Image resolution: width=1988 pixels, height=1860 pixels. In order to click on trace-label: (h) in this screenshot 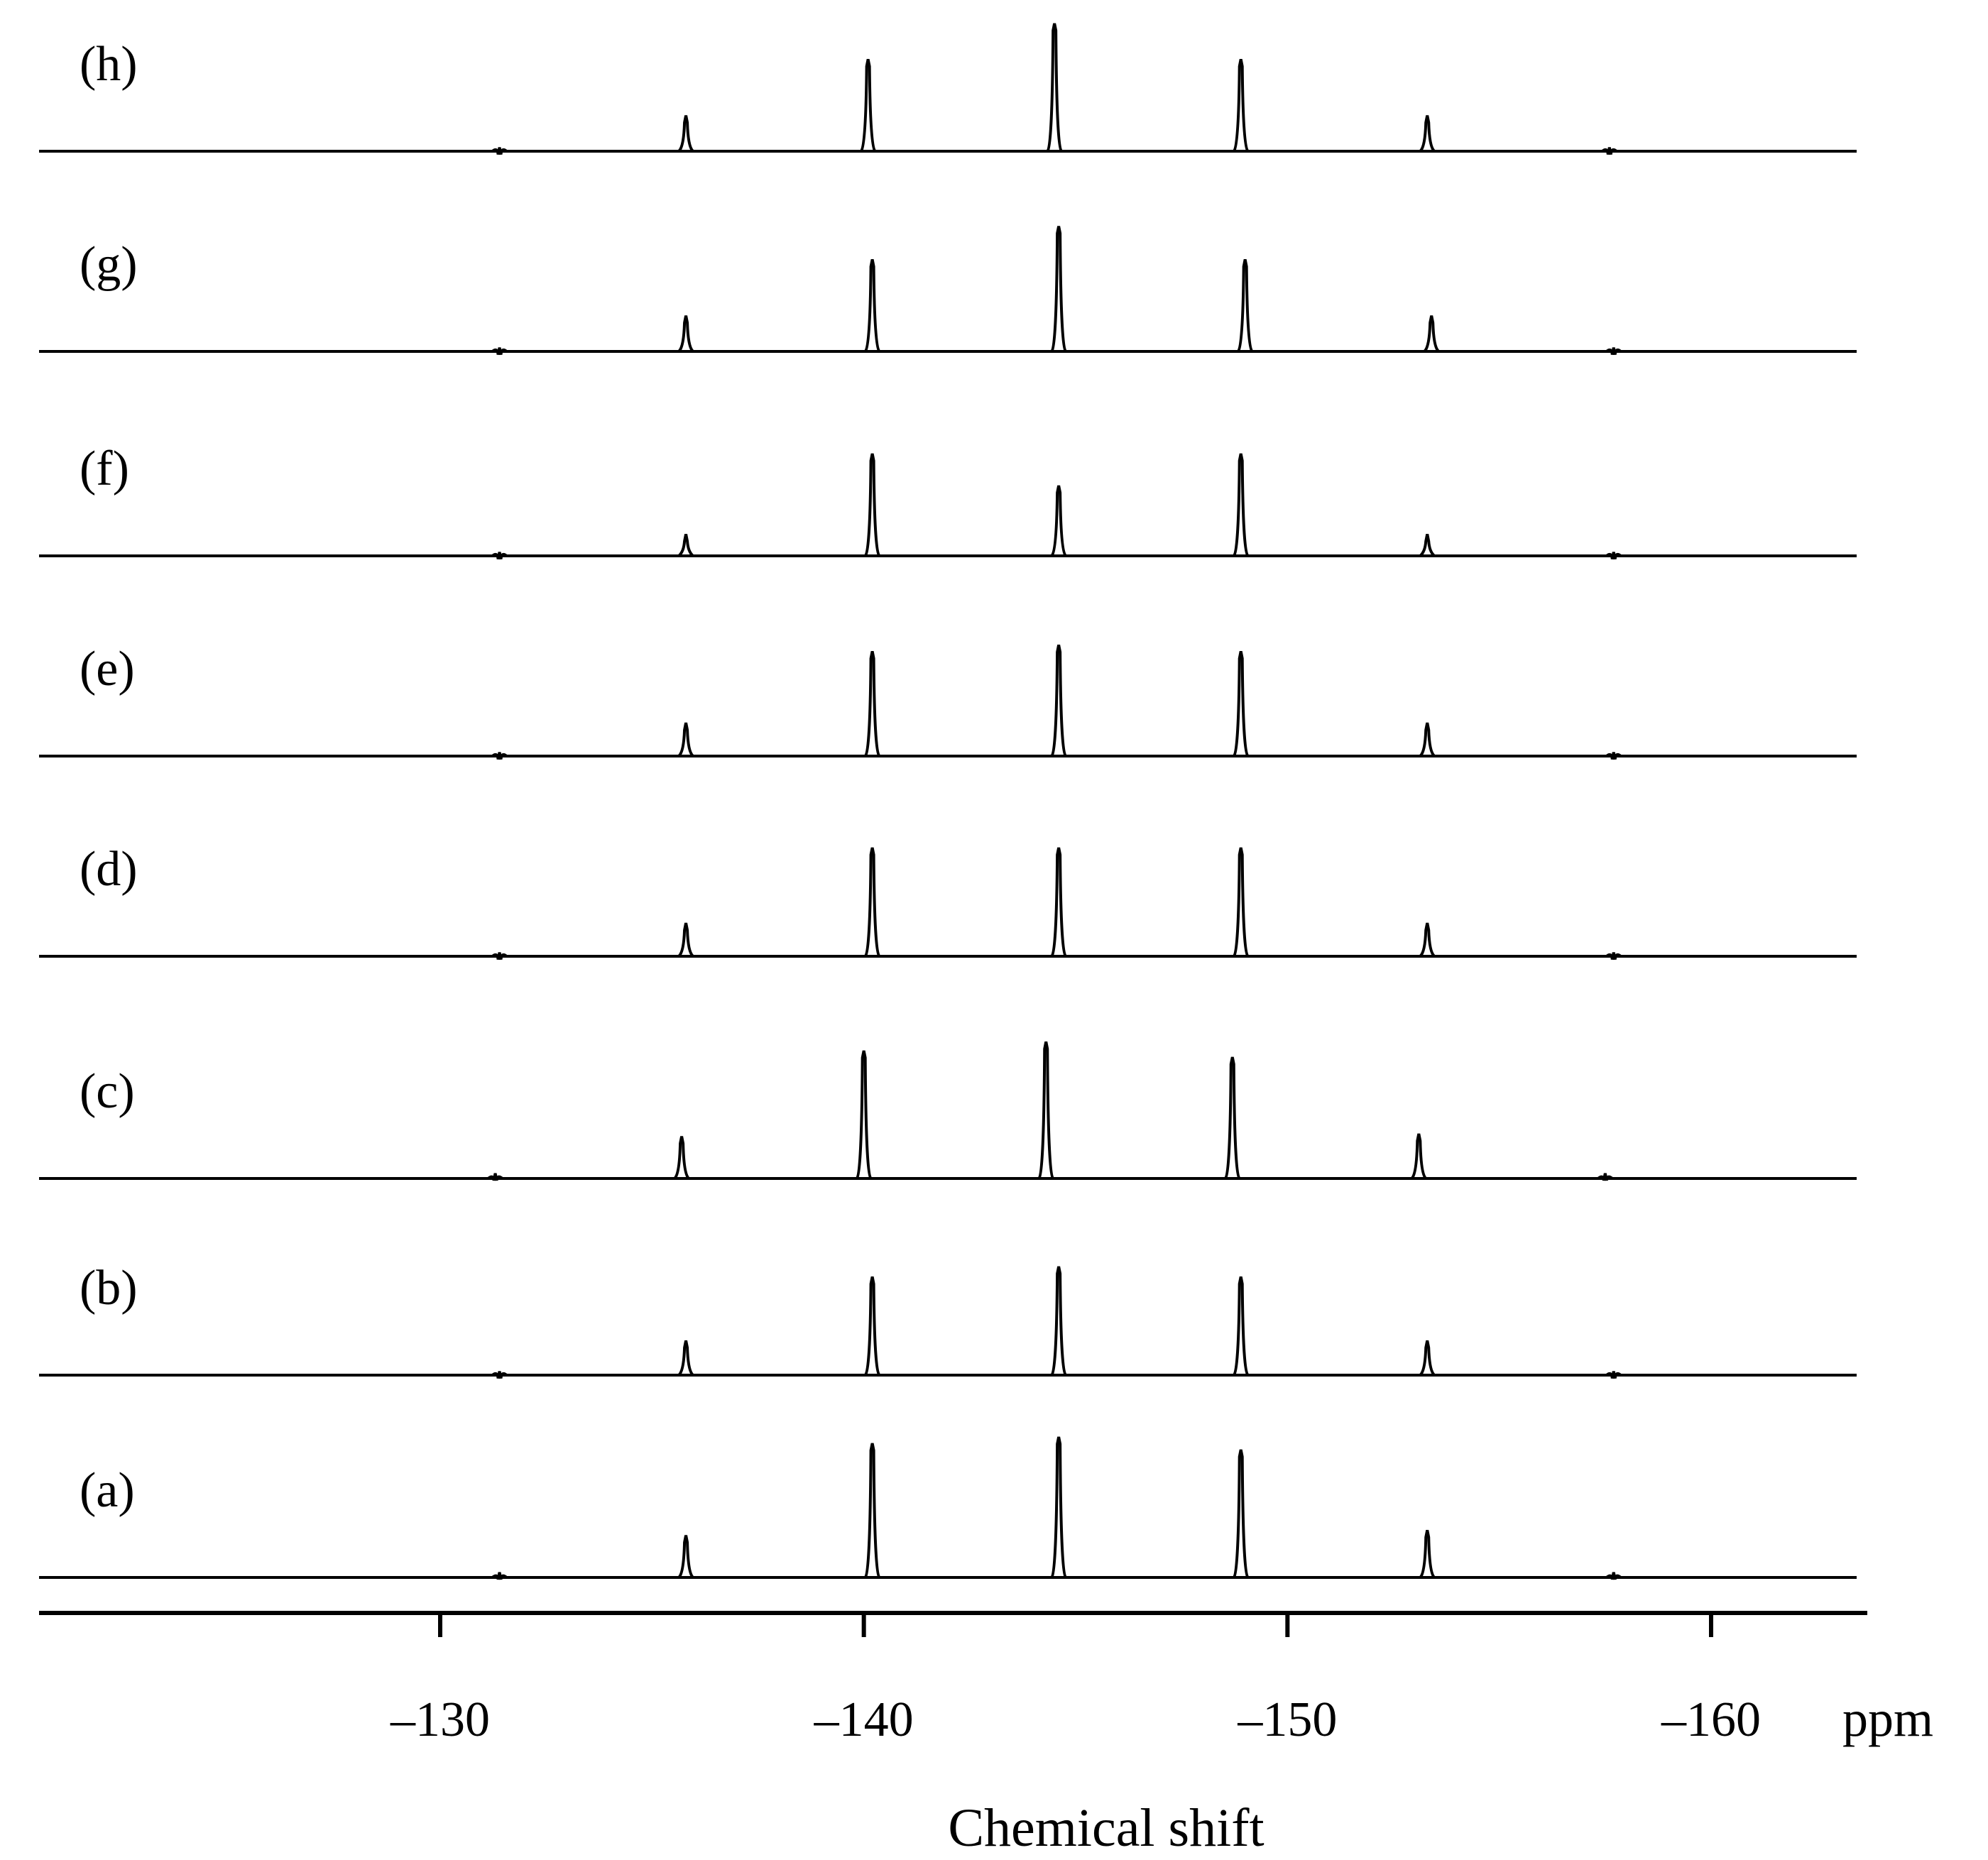, I will do `click(109, 64)`.